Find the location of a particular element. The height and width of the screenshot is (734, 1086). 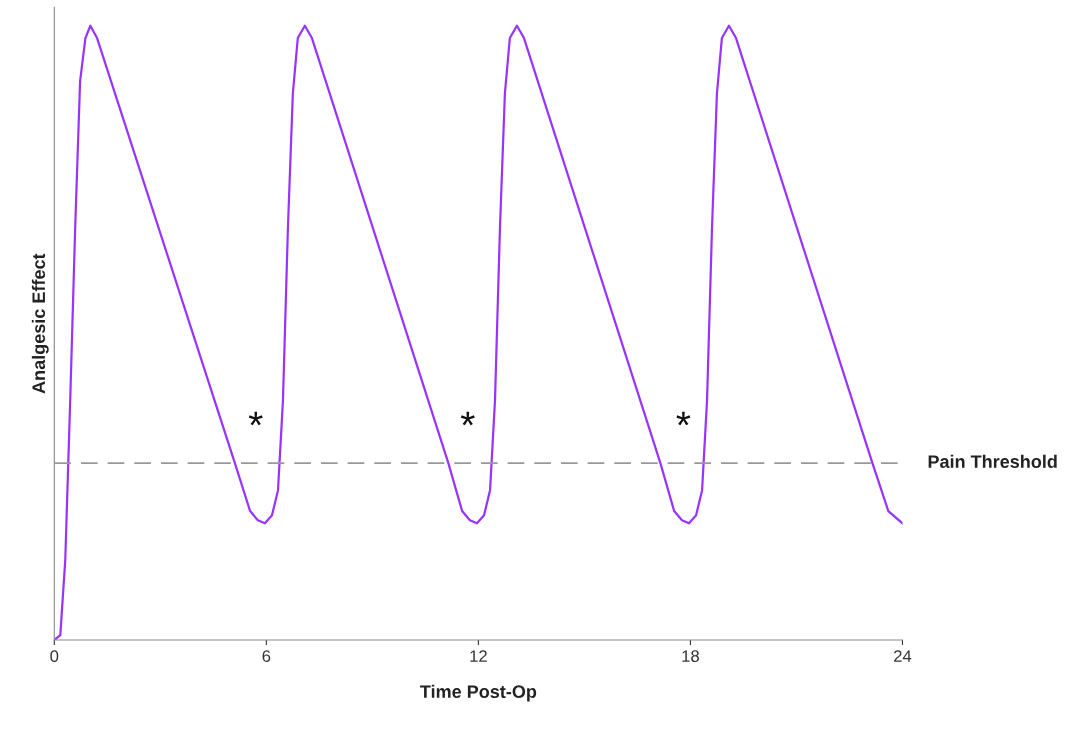

x-tick-label: 6 is located at coordinates (266, 656).